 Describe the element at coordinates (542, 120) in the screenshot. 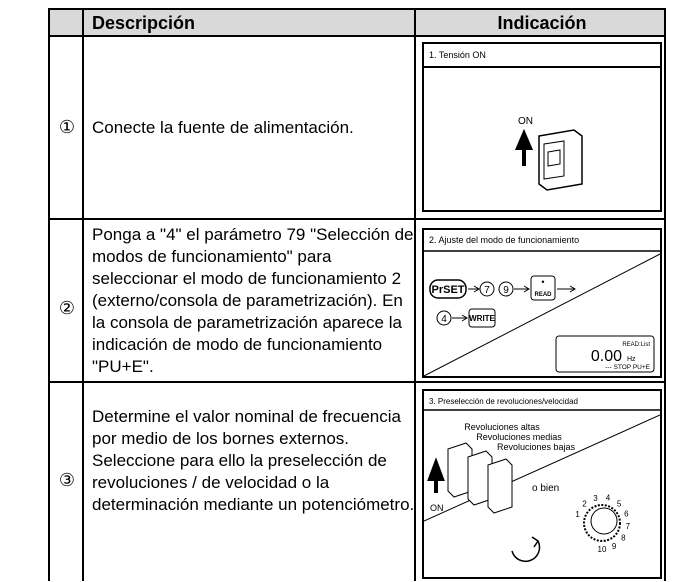

I see `illustration: 1. Tensión ON ON` at that location.